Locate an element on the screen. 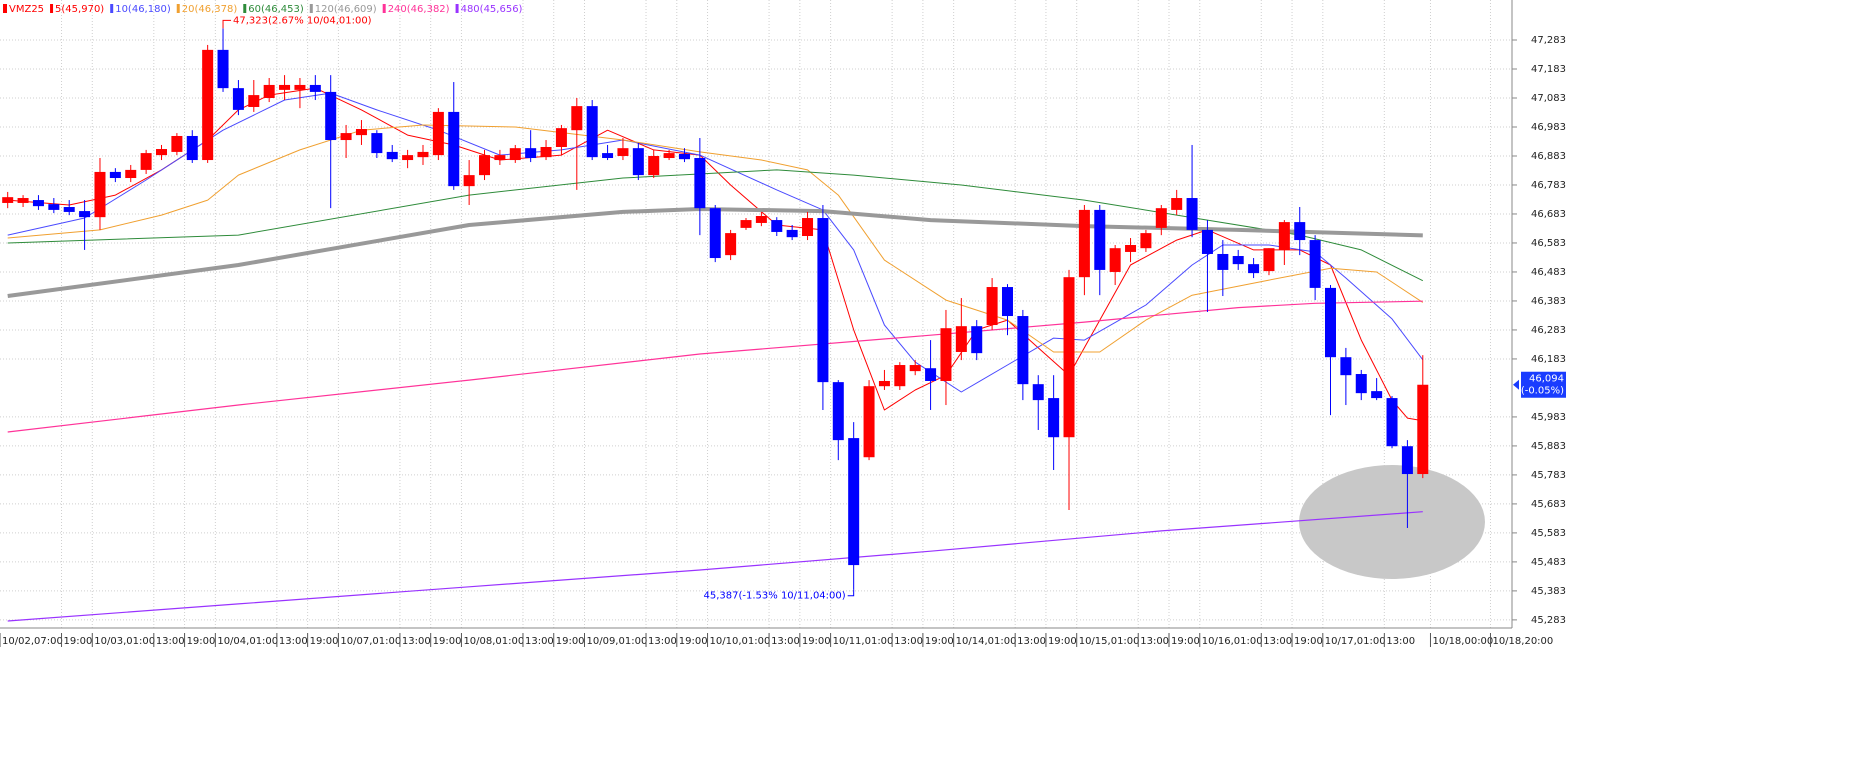  x-tick-label: 10/10,01:00 is located at coordinates (740, 641).